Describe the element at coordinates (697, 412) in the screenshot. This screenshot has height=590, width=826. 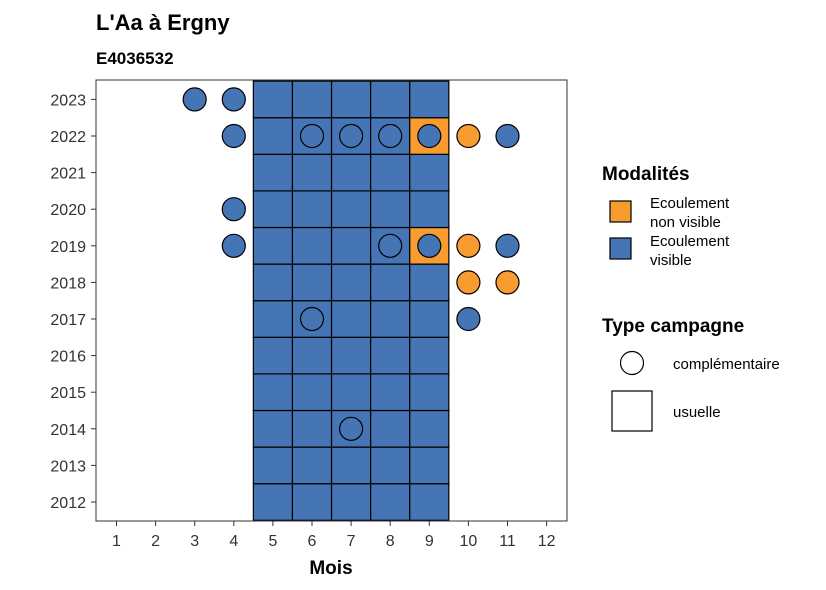
I see `legend-label-usuelle: usuelle` at that location.